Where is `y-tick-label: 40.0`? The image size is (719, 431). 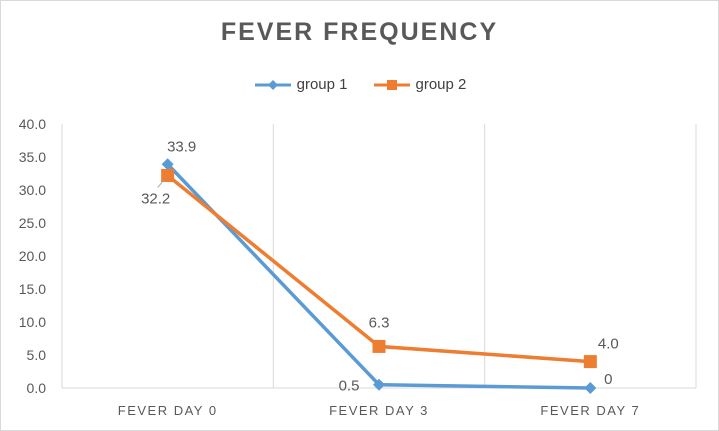
y-tick-label: 40.0 is located at coordinates (32, 124).